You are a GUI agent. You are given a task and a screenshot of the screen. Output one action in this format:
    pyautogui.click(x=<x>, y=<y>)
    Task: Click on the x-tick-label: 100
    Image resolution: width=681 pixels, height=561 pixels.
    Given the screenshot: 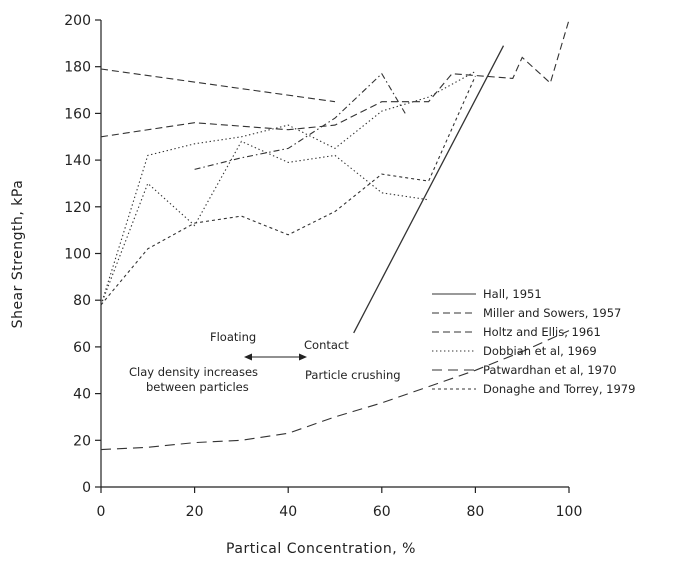 What is the action you would take?
    pyautogui.click(x=569, y=512)
    